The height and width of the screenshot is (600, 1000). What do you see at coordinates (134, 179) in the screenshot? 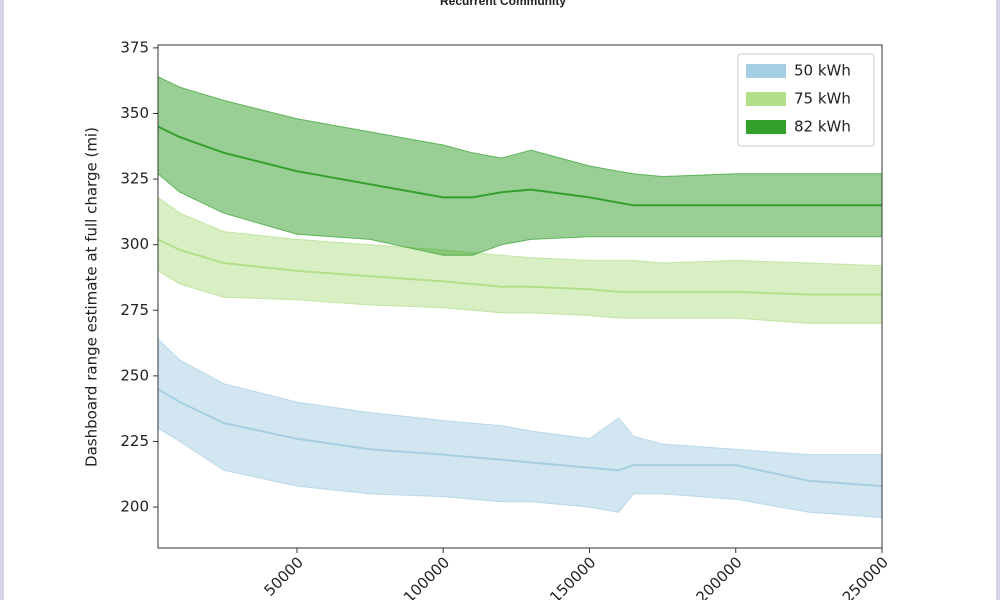
I see `y-tick-label: 325` at bounding box center [134, 179].